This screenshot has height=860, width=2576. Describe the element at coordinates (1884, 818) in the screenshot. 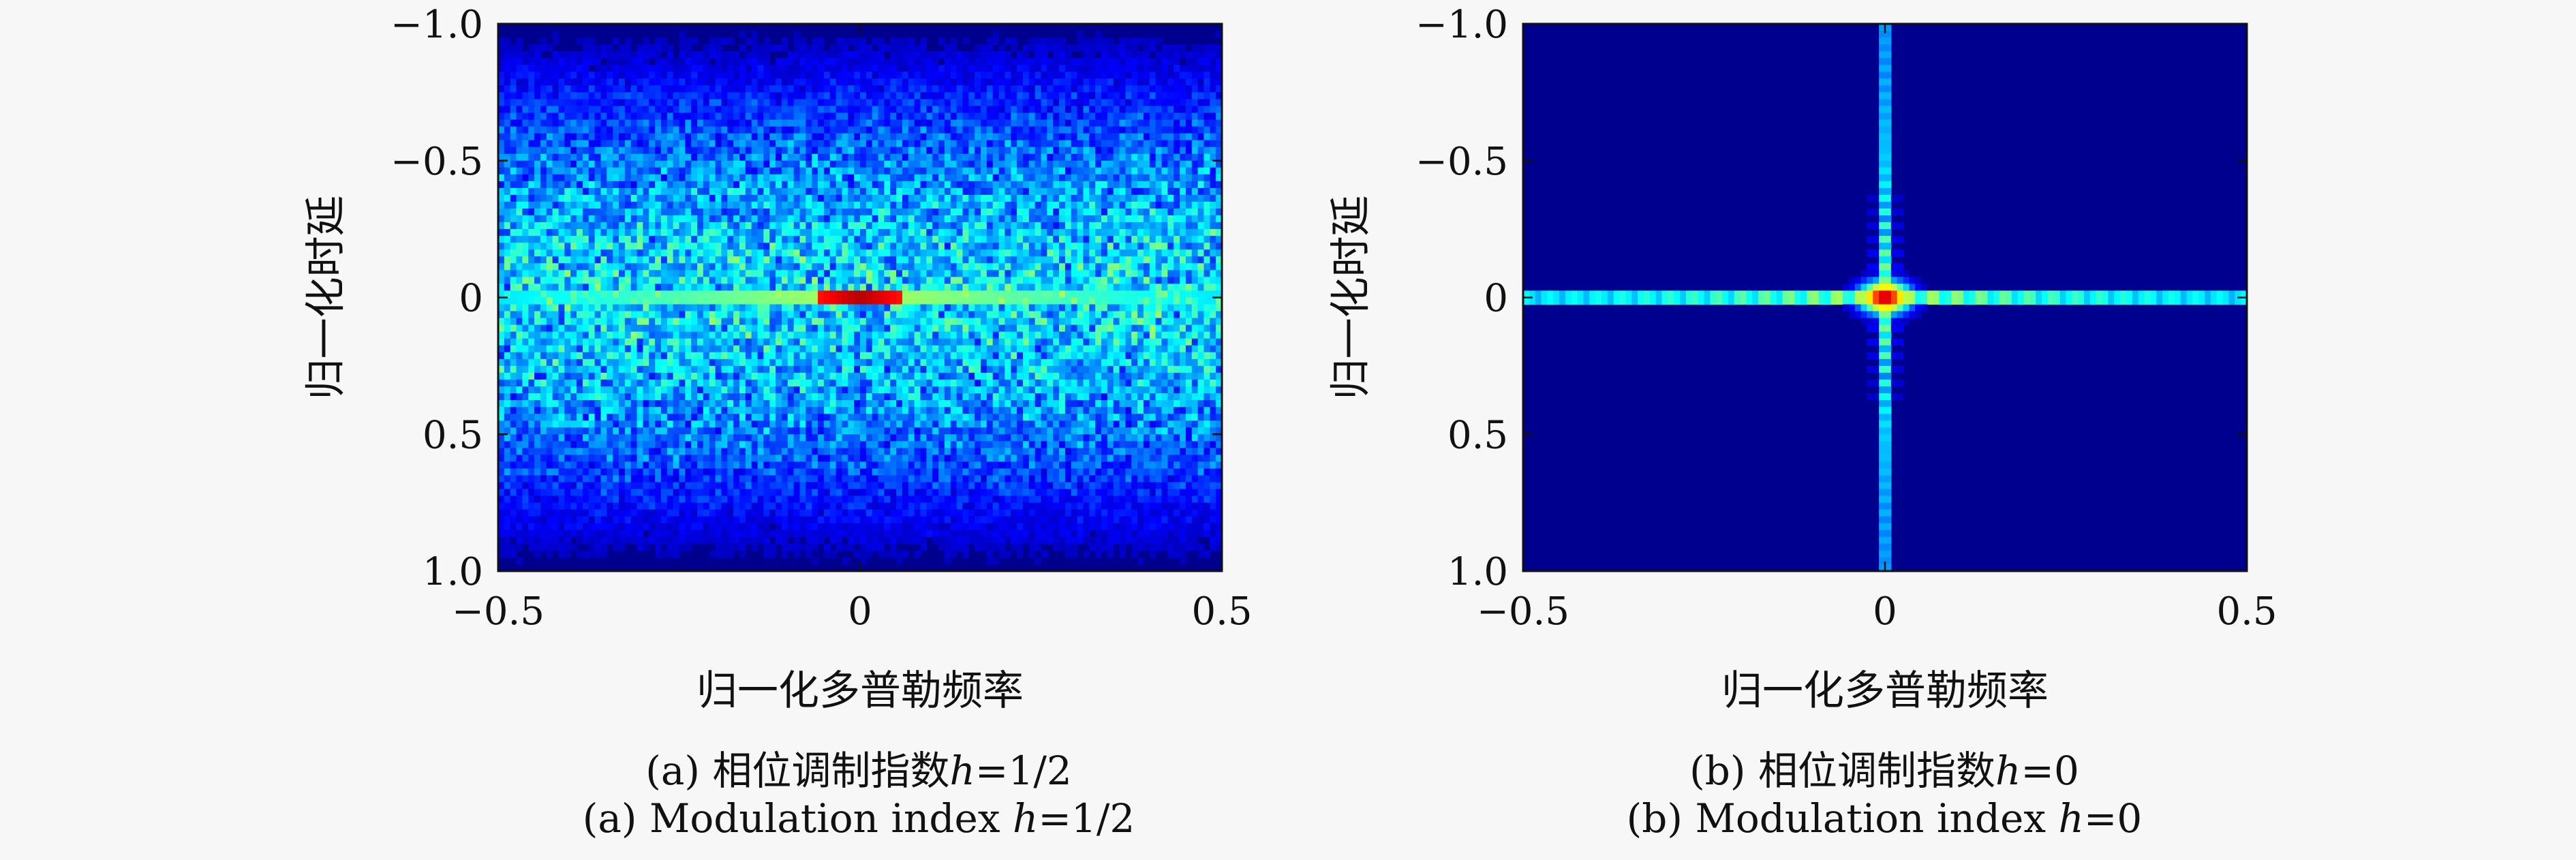

I see `caption-b-en: (b) Modulation index h=0` at that location.